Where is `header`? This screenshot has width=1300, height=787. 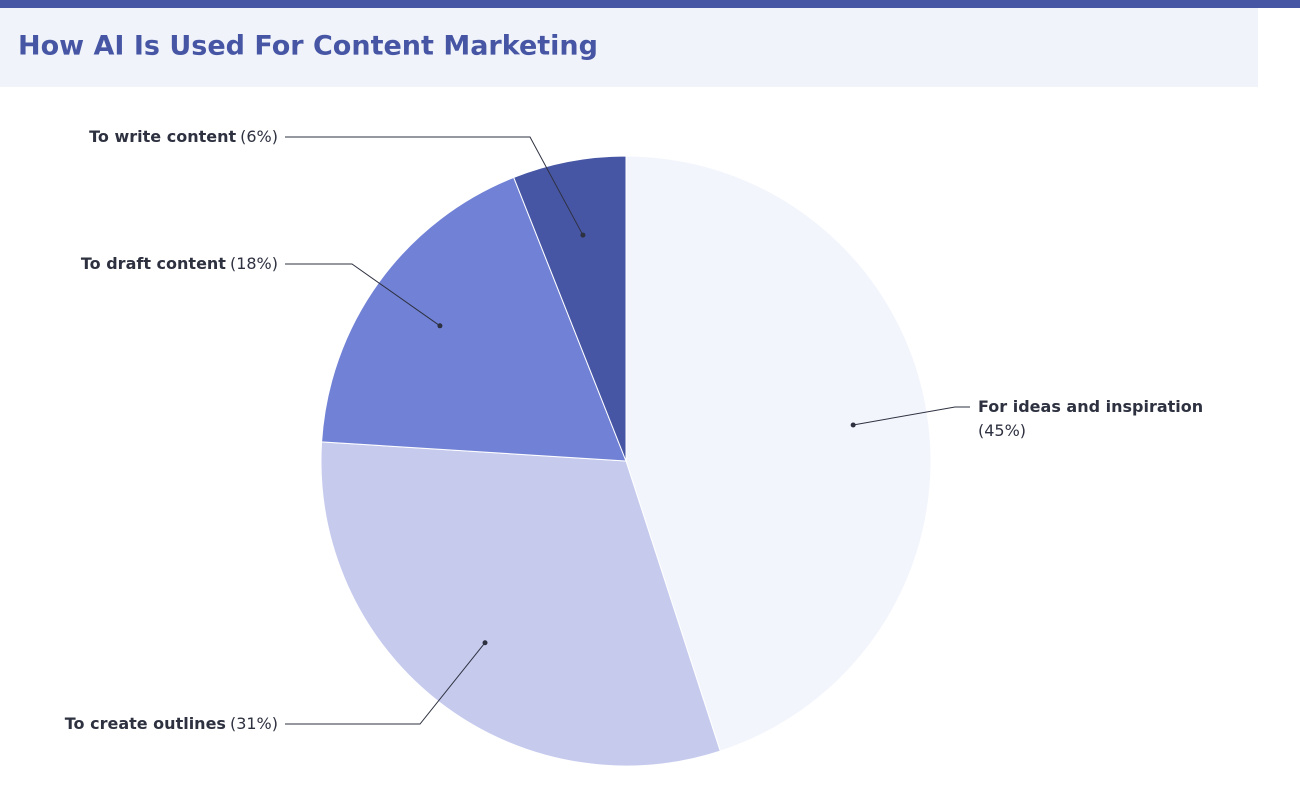 header is located at coordinates (629, 47).